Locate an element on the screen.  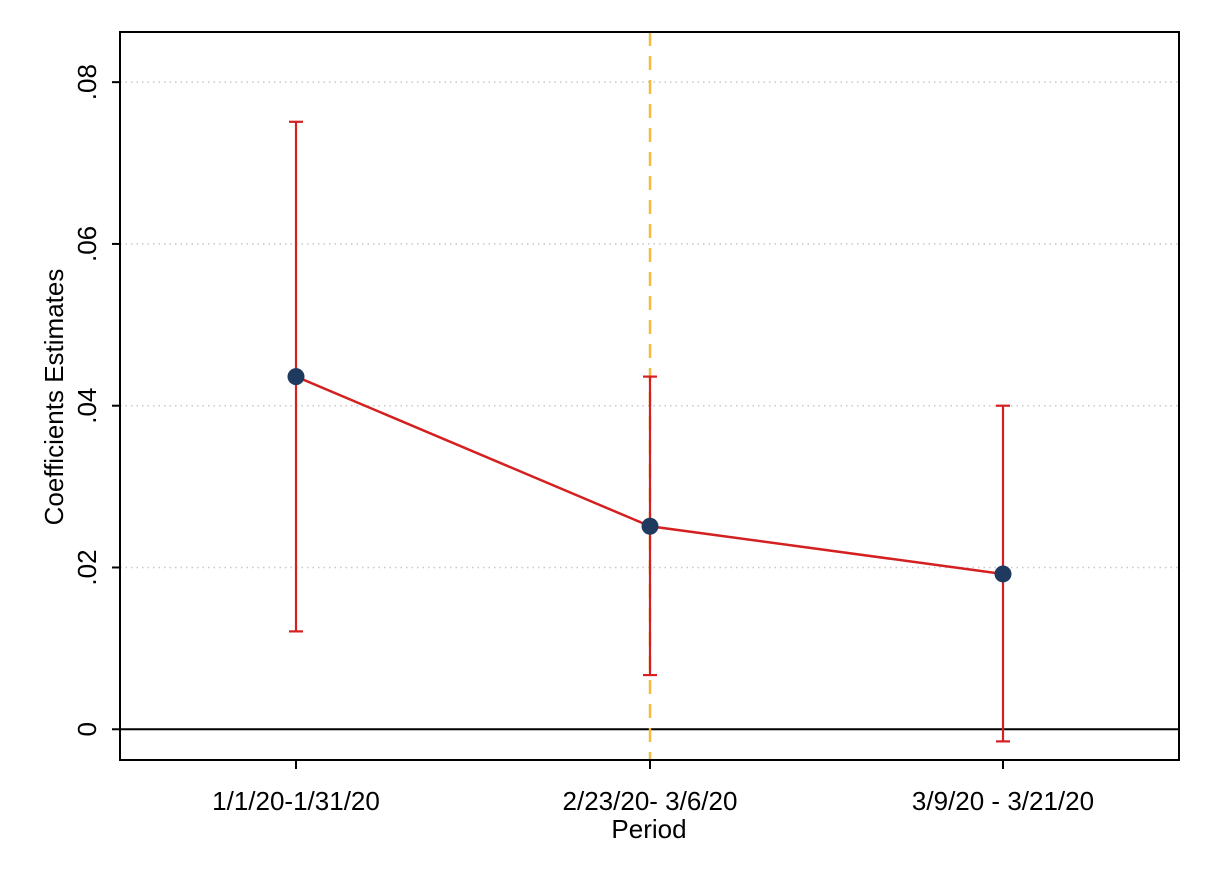
y-axis-title: Coefficients Estimates is located at coordinates (54, 397).